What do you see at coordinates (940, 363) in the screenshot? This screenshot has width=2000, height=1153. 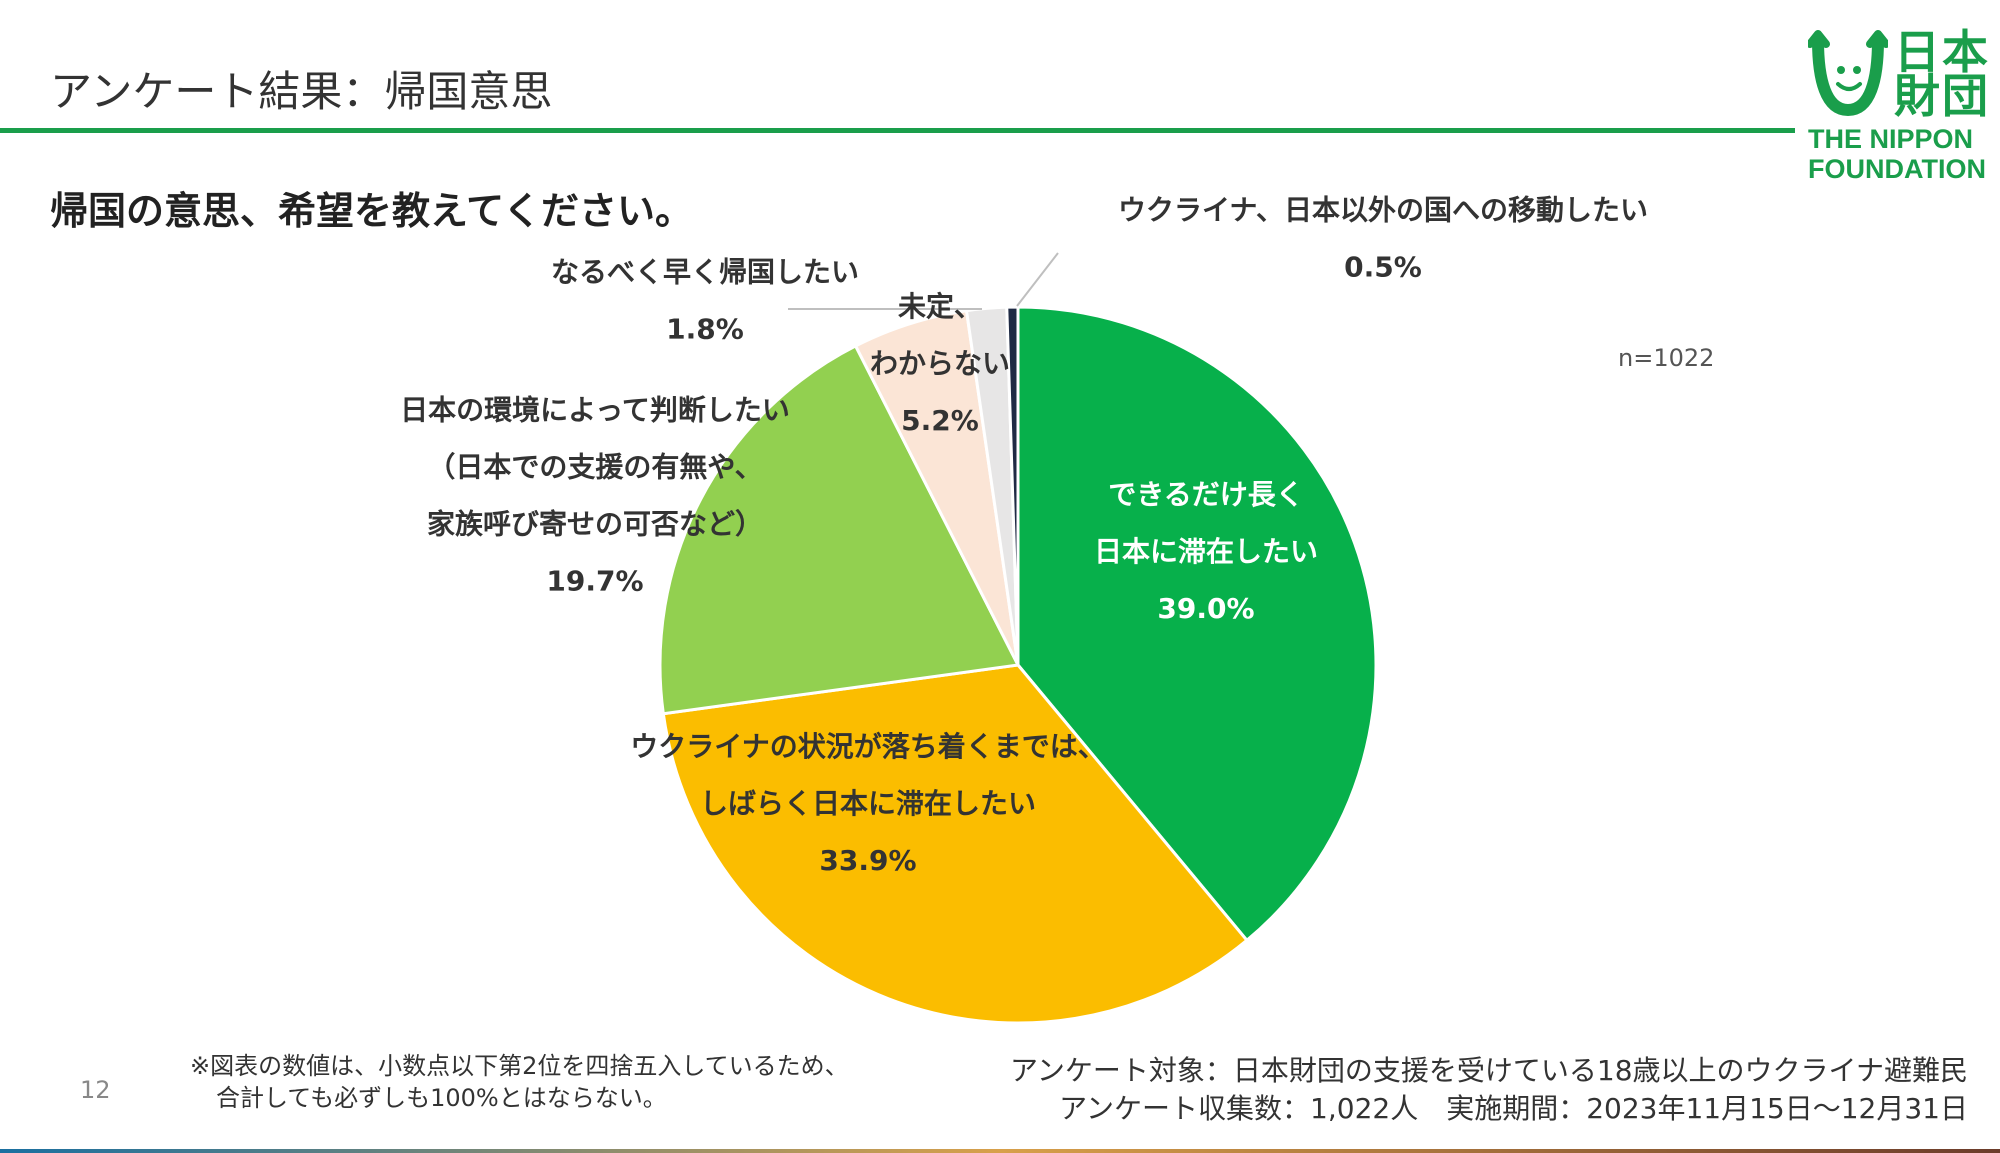 I see `slice-category-label-4: わからない` at bounding box center [940, 363].